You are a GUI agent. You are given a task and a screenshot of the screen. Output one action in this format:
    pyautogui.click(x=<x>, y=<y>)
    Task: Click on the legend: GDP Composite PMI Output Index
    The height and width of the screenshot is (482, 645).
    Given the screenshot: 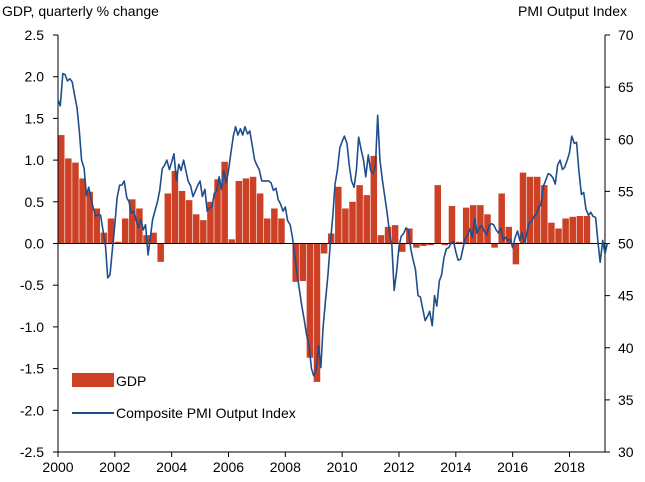 What is the action you would take?
    pyautogui.click(x=184, y=397)
    